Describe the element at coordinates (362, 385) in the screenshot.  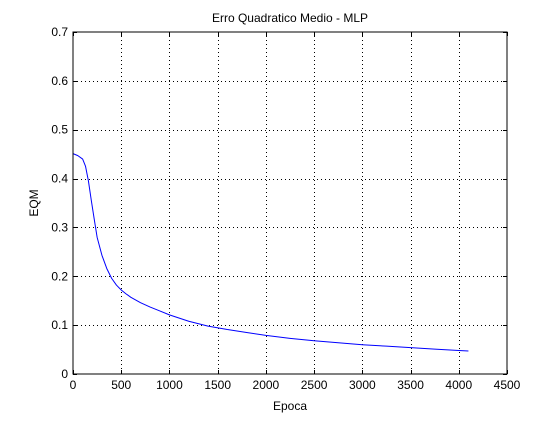
I see `x-tick-label: 3000` at that location.